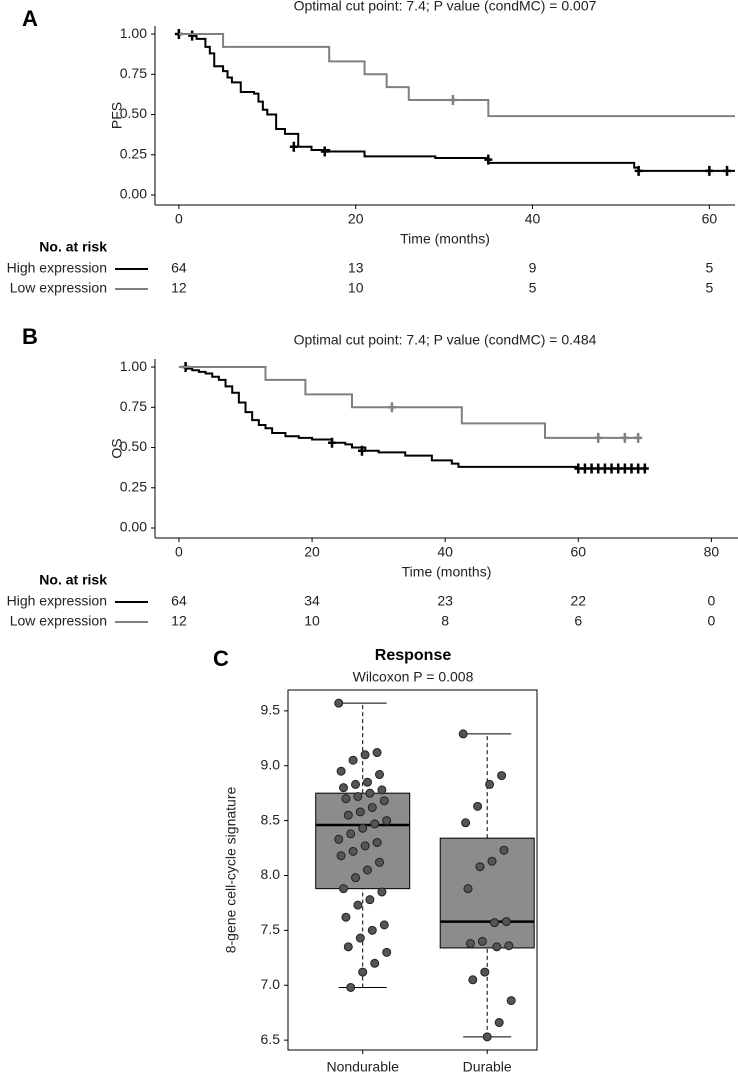 The height and width of the screenshot is (1080, 738). I want to click on risk-title: No. at risk, so click(73, 580).